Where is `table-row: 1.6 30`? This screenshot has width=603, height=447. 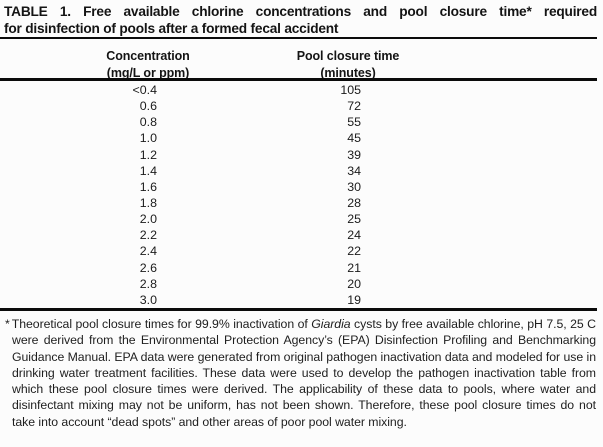 table-row: 1.6 30 is located at coordinates (301, 187).